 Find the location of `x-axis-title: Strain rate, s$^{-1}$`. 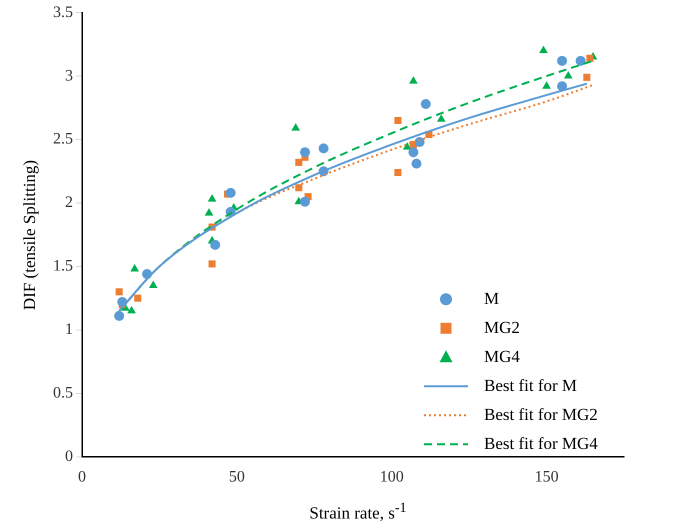

x-axis-title: Strain rate, s$^{-1}$ is located at coordinates (358, 512).